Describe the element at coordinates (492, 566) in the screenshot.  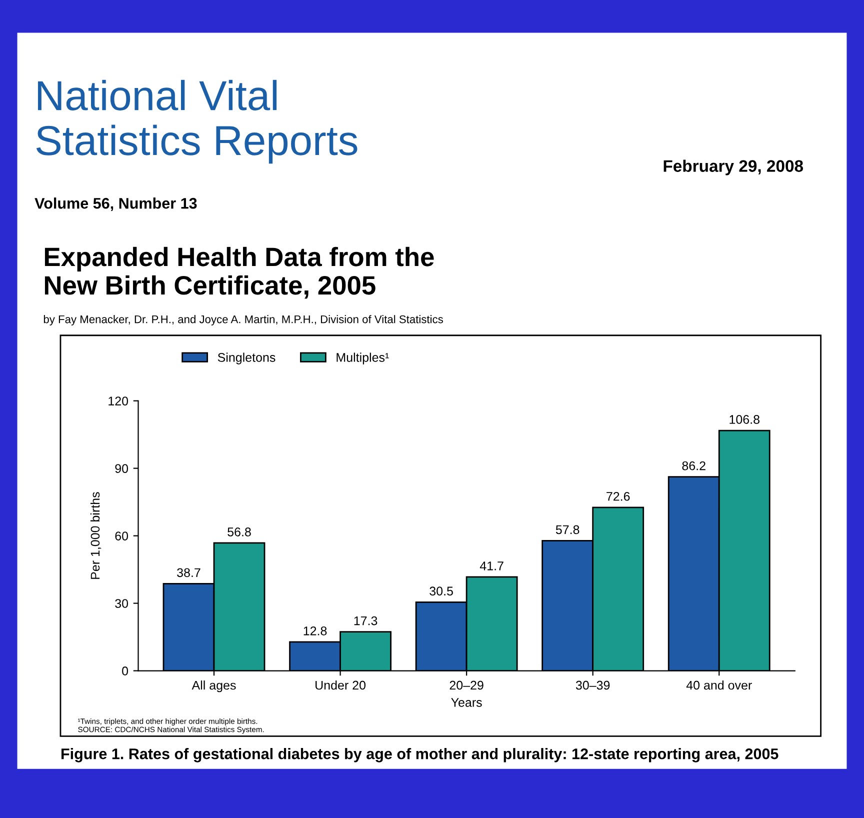
I see `data-label: 41.7` at that location.